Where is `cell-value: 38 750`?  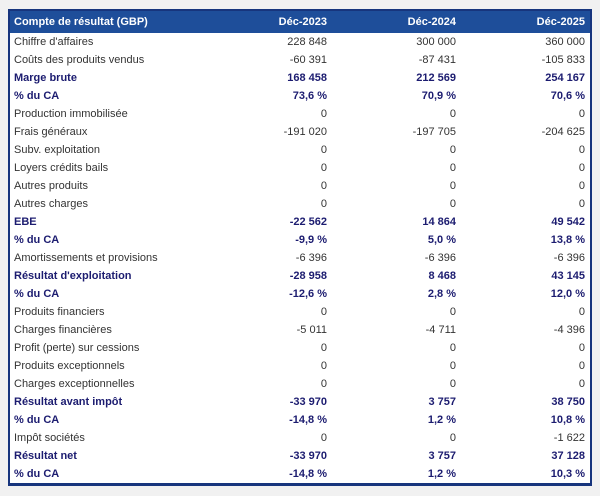 cell-value: 38 750 is located at coordinates (568, 402).